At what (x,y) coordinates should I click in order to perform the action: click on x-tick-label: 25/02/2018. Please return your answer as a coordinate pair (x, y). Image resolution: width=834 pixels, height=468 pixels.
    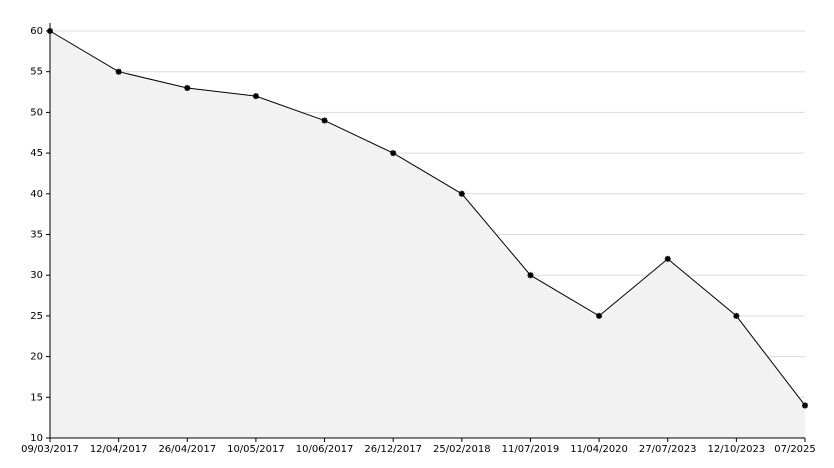
    Looking at the image, I should click on (462, 449).